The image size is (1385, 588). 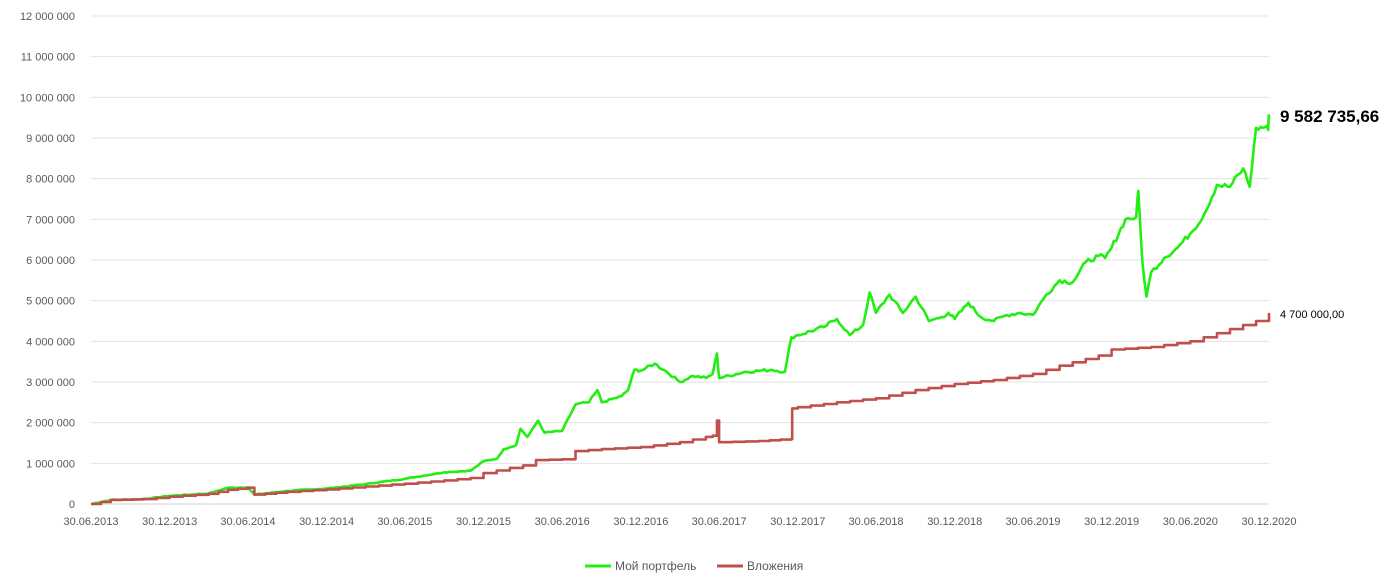 What do you see at coordinates (640, 522) in the screenshot?
I see `x-tick-label: 30.12.2016` at bounding box center [640, 522].